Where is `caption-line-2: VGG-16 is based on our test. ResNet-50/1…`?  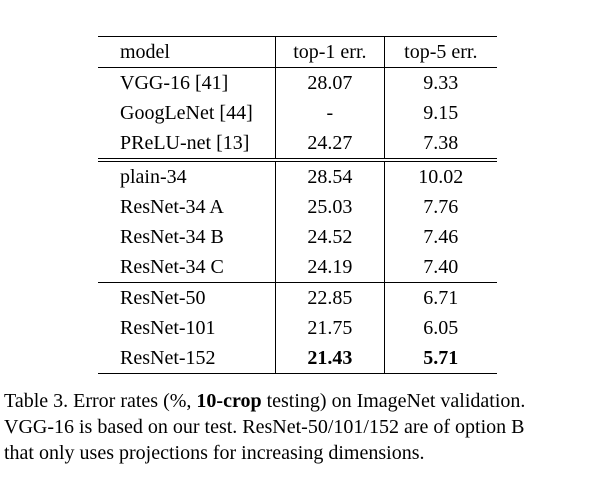 caption-line-2: VGG-16 is based on our test. ResNet-50/1… is located at coordinates (264, 427).